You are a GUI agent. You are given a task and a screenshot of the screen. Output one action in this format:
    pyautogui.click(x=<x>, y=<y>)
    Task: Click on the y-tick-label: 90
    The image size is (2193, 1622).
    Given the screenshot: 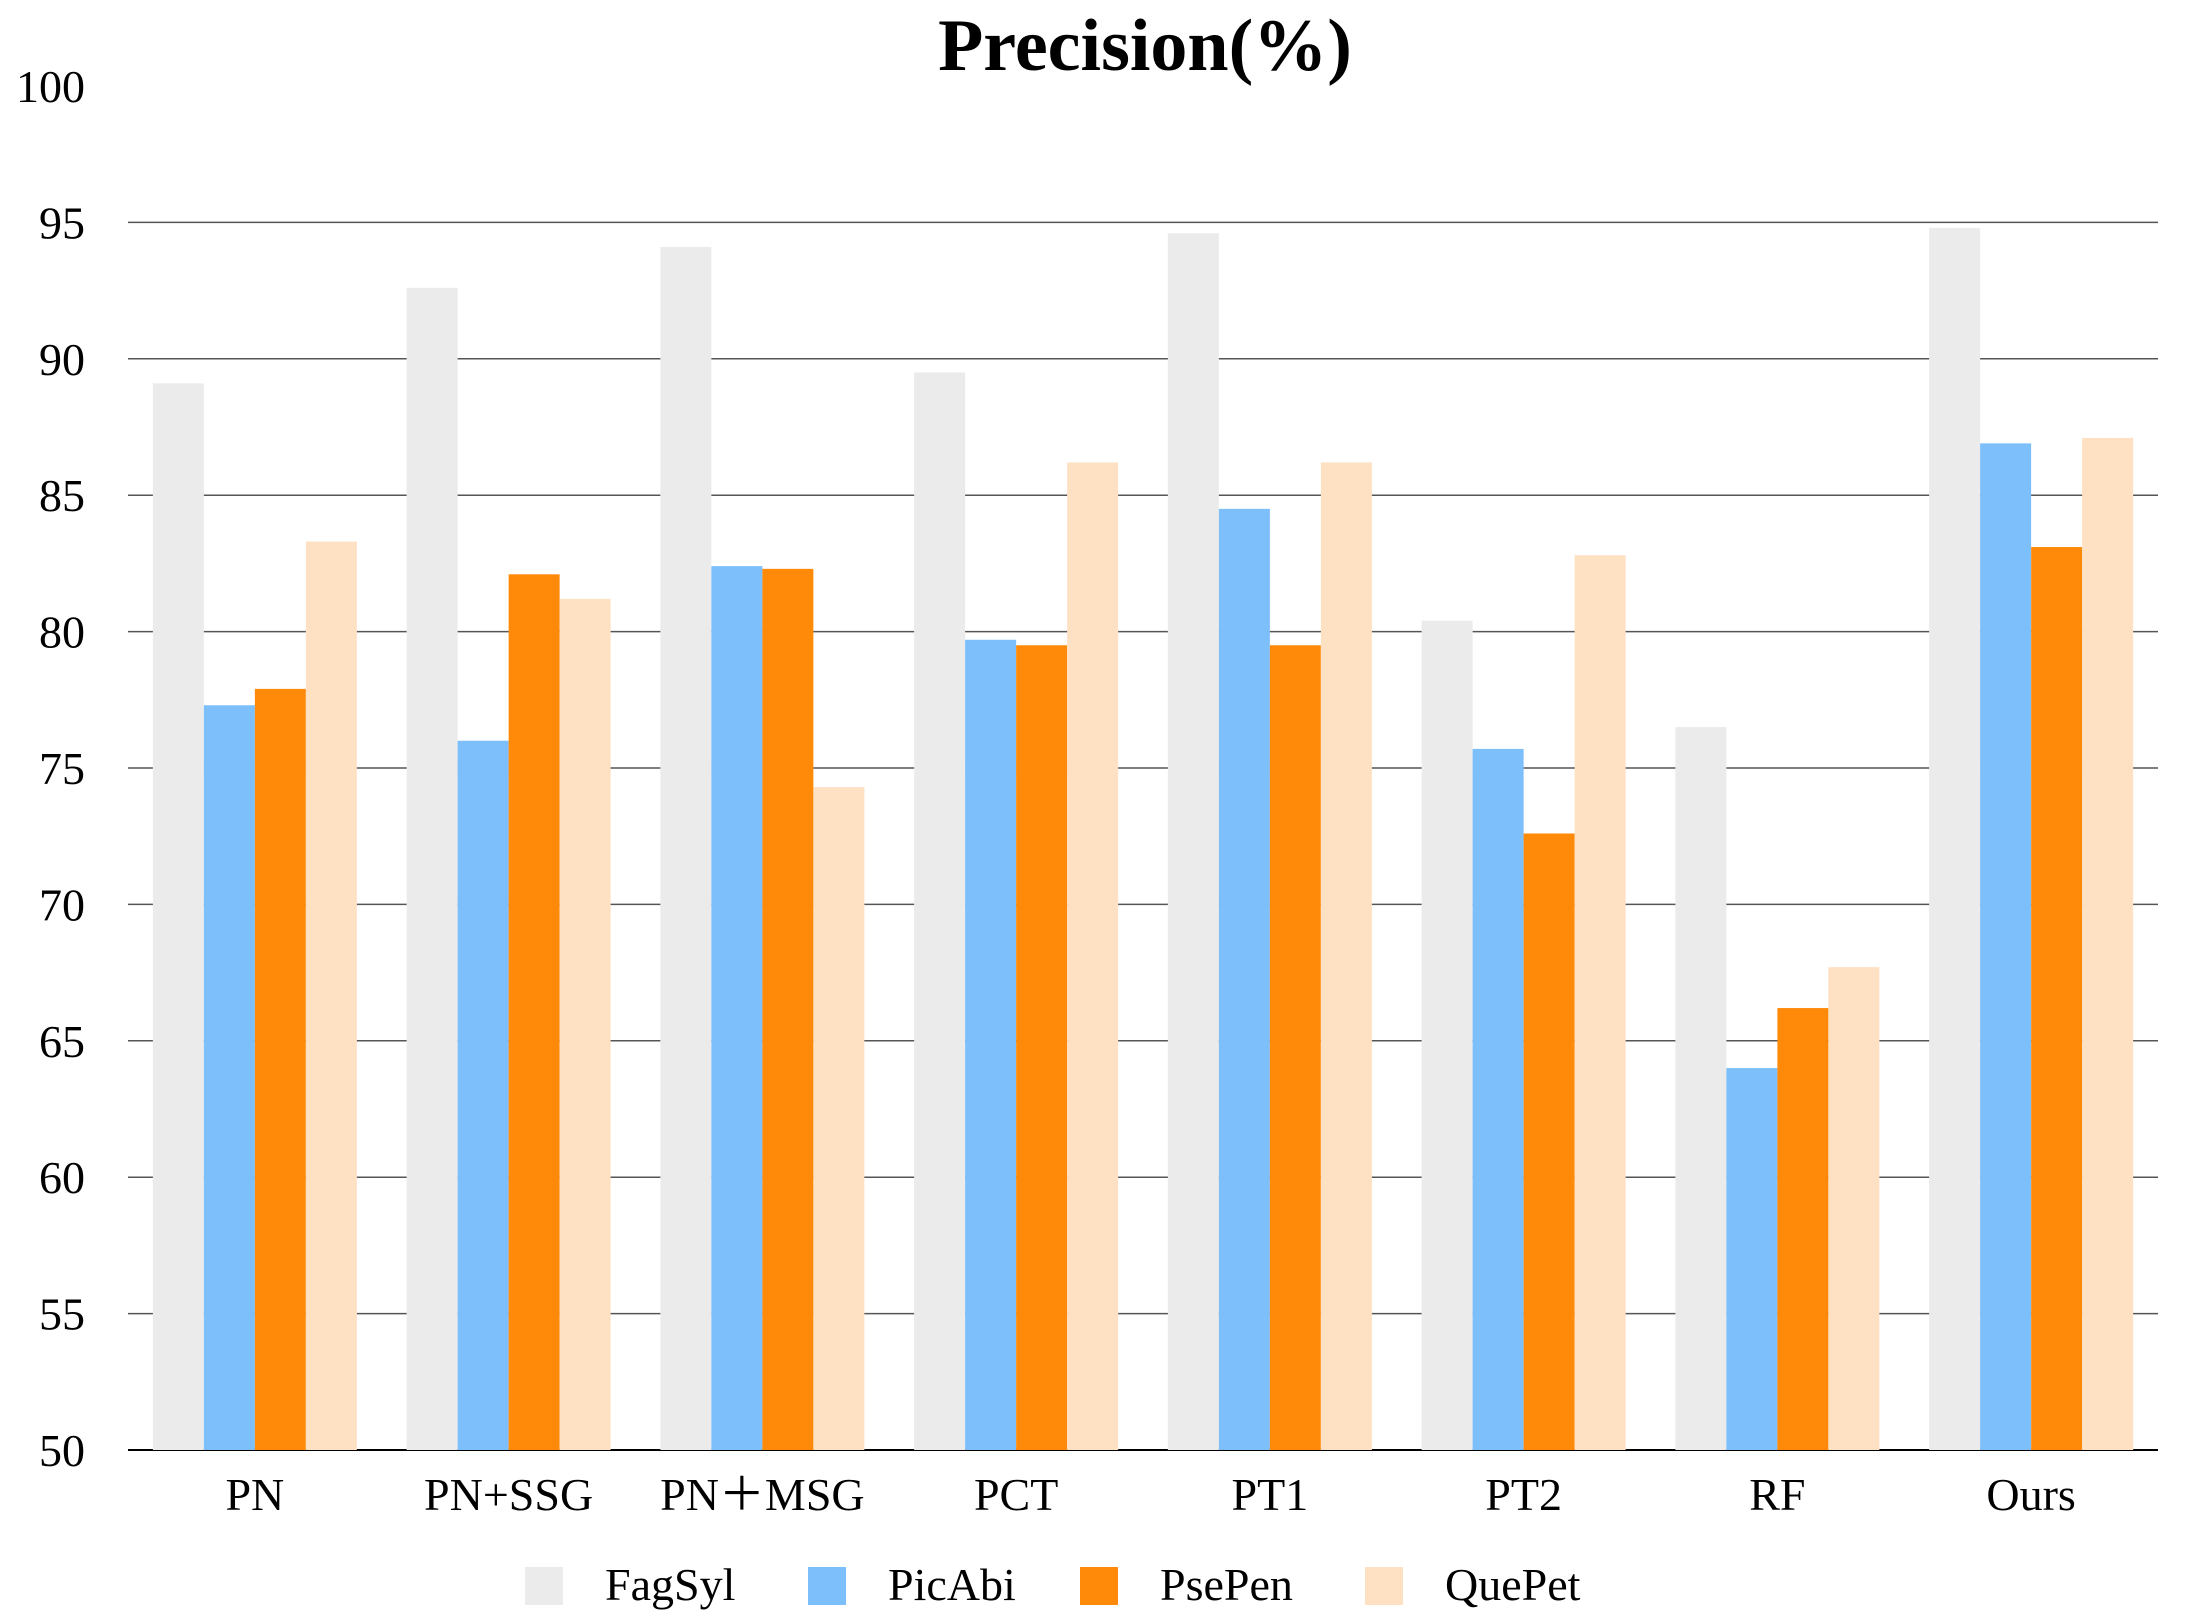 What is the action you would take?
    pyautogui.click(x=62, y=359)
    